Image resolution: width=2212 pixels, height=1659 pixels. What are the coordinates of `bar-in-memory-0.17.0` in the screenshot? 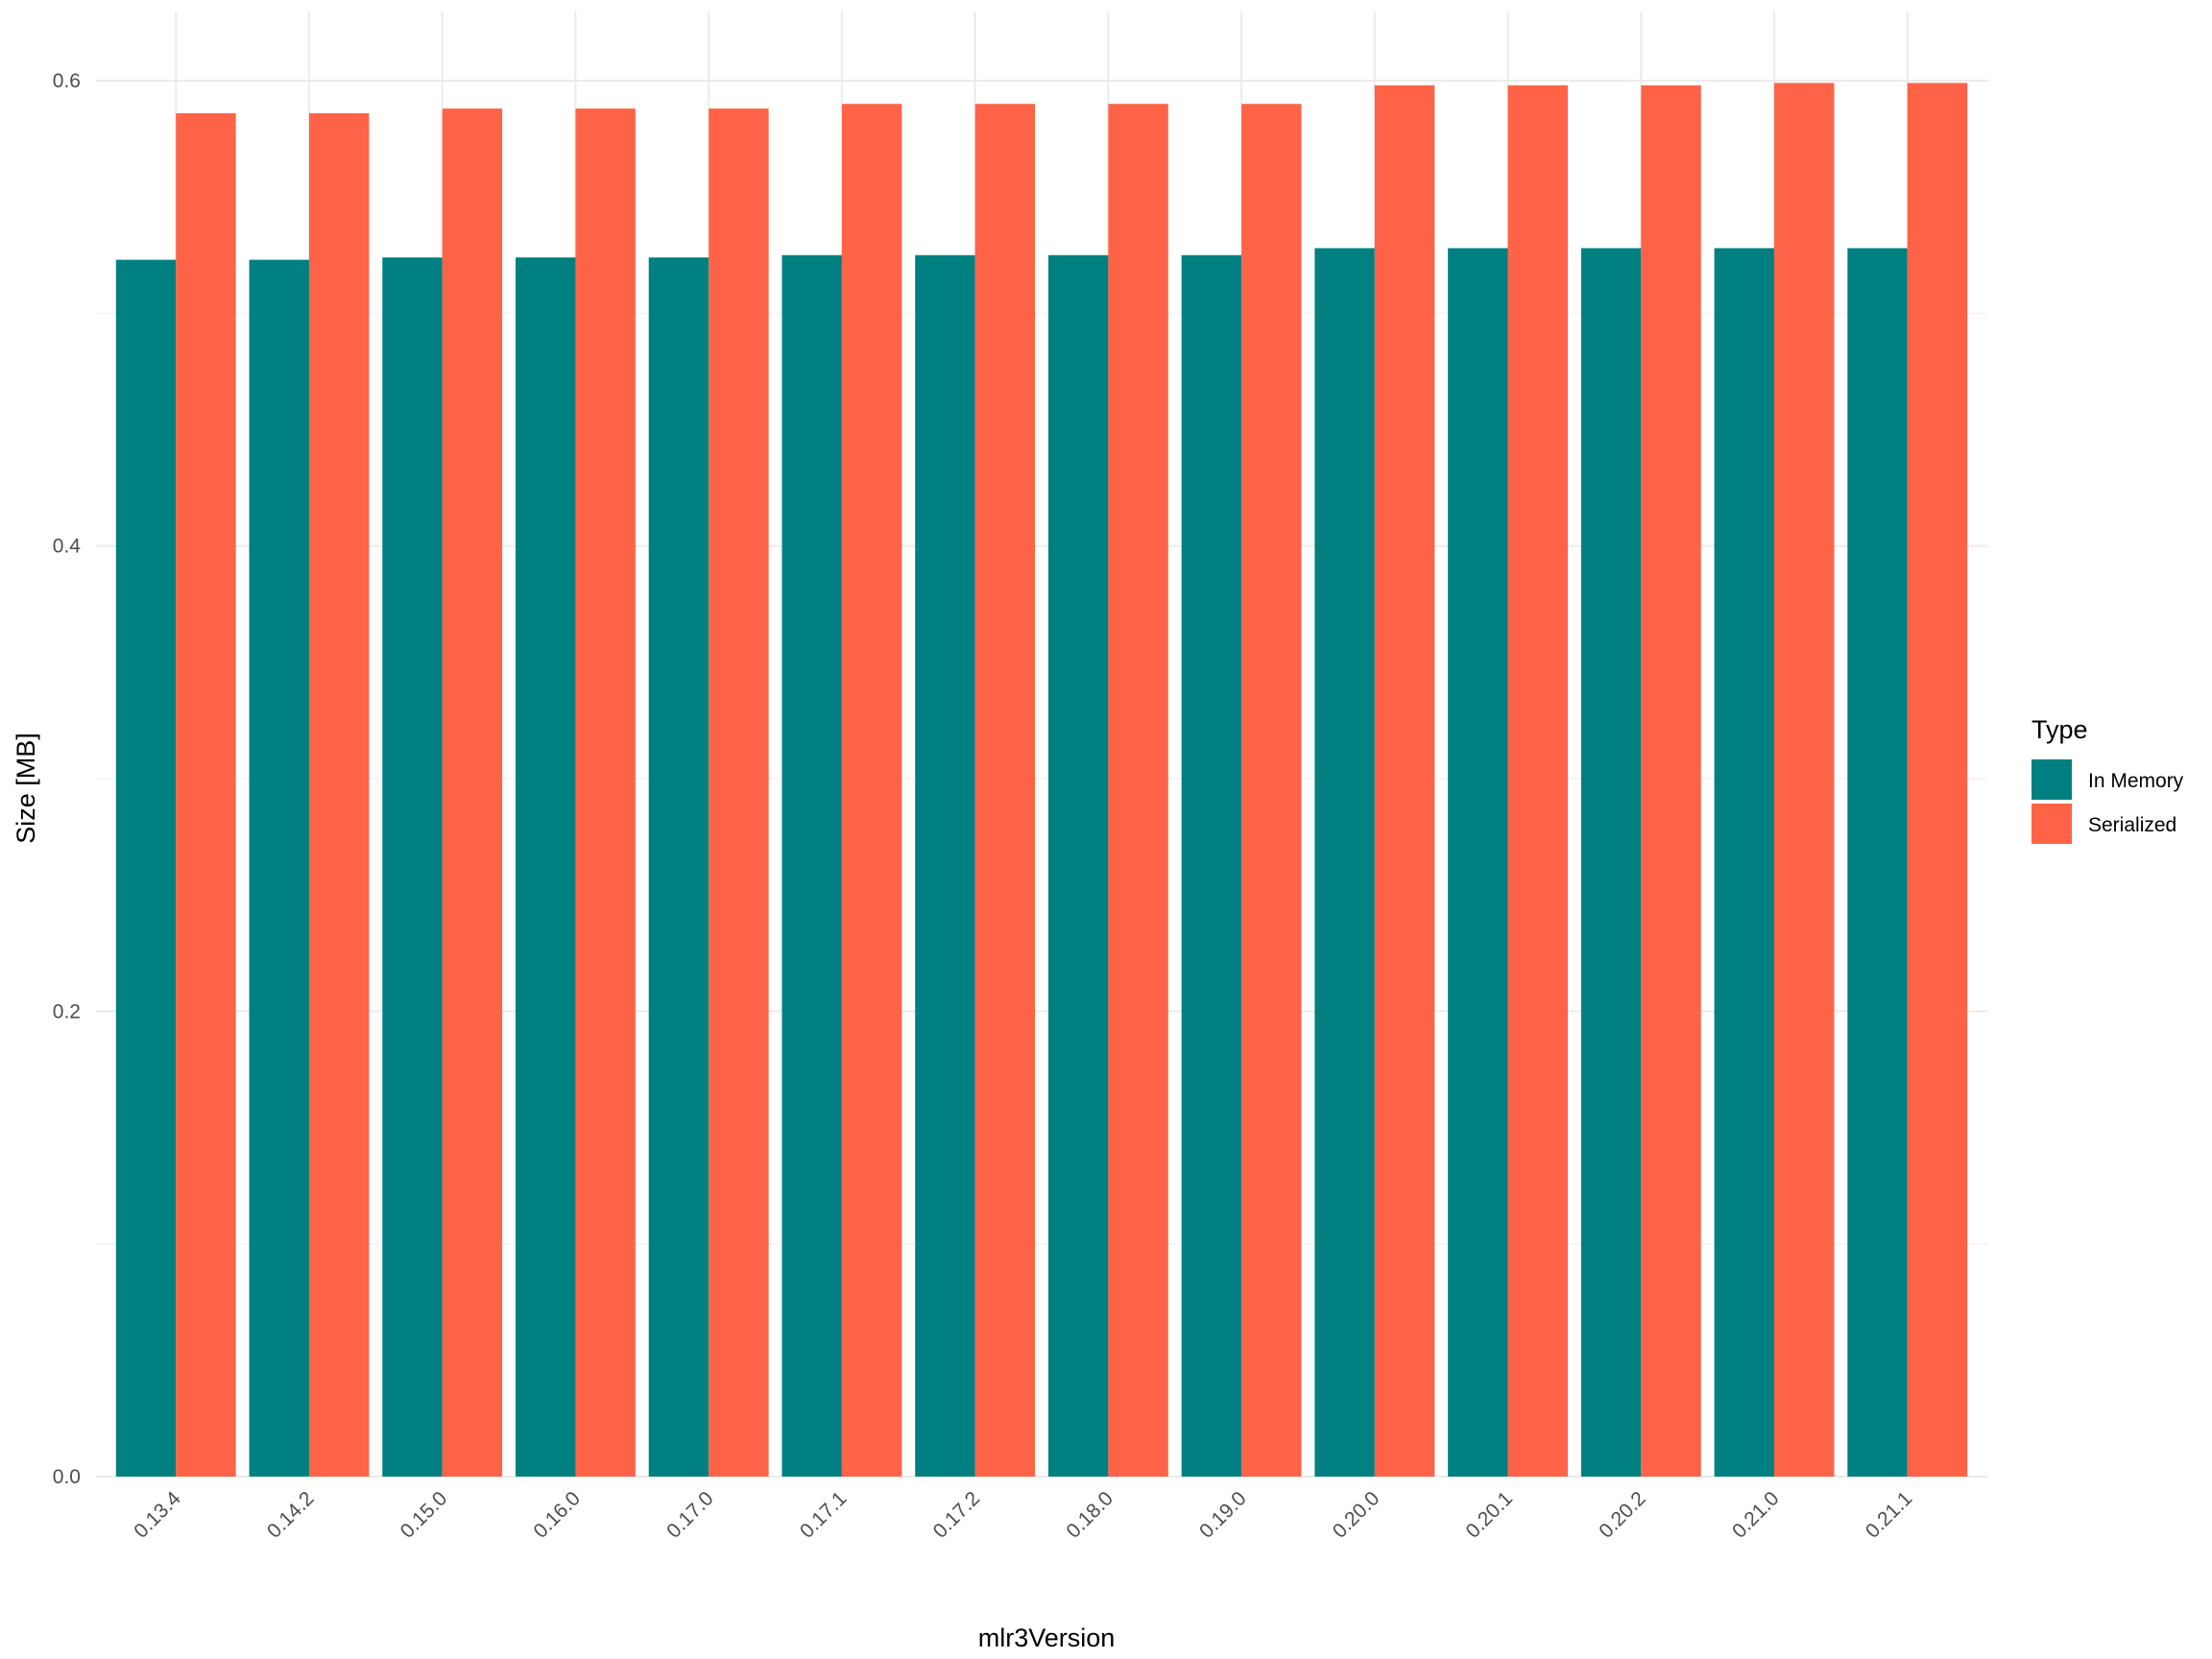 It's located at (678, 867).